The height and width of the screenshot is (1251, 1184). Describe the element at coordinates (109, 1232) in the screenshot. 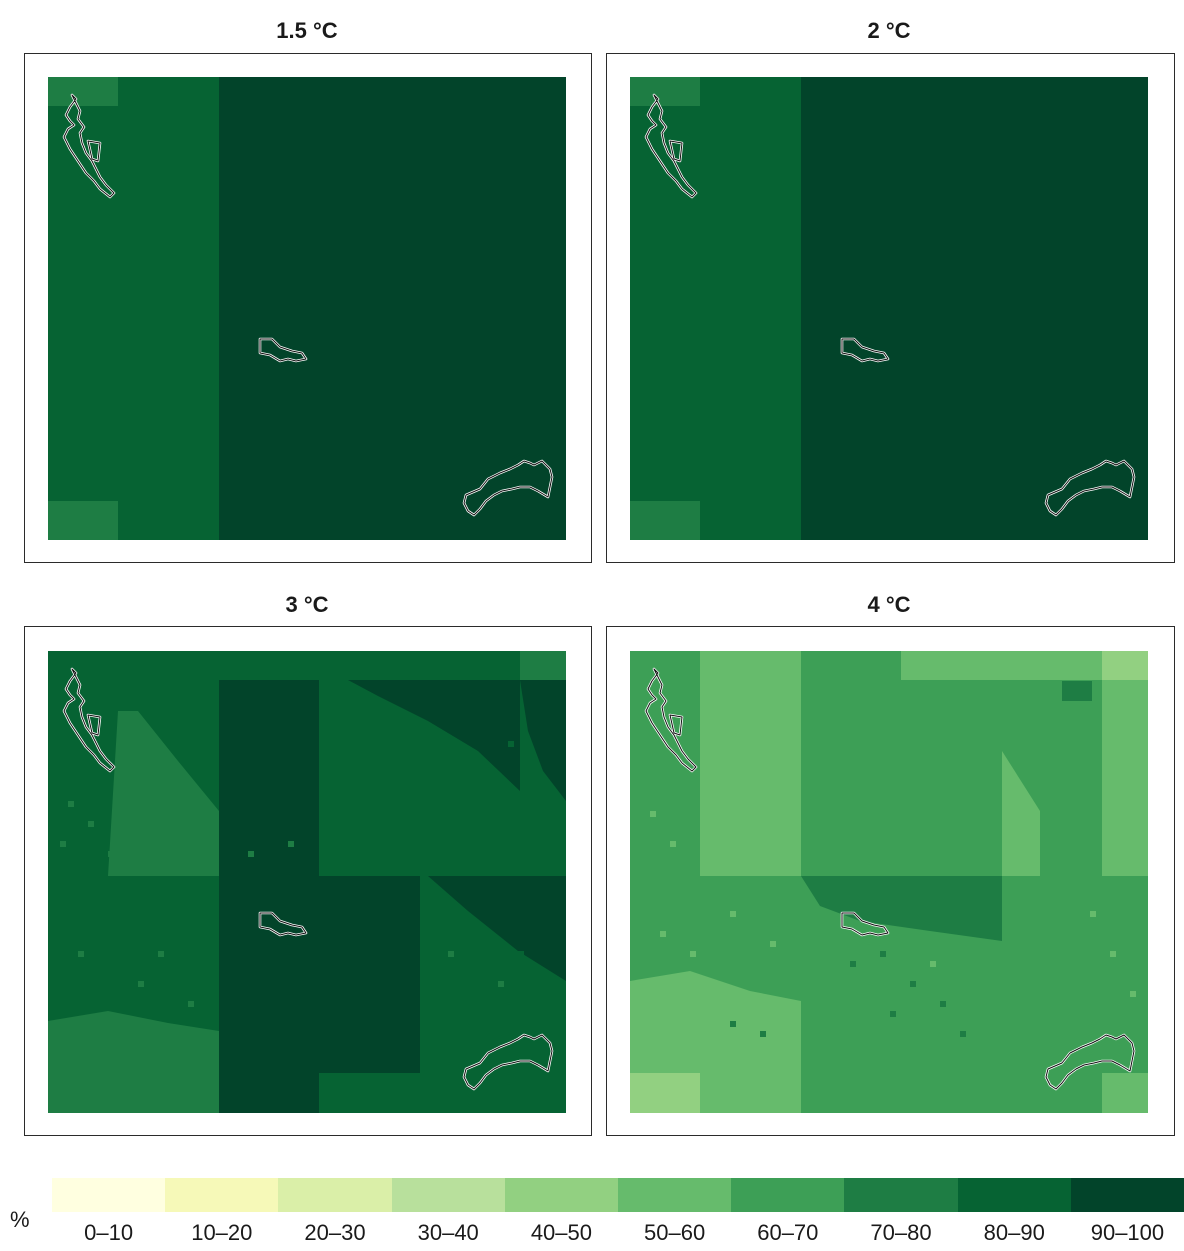

I see `legend-label: 0–10` at that location.